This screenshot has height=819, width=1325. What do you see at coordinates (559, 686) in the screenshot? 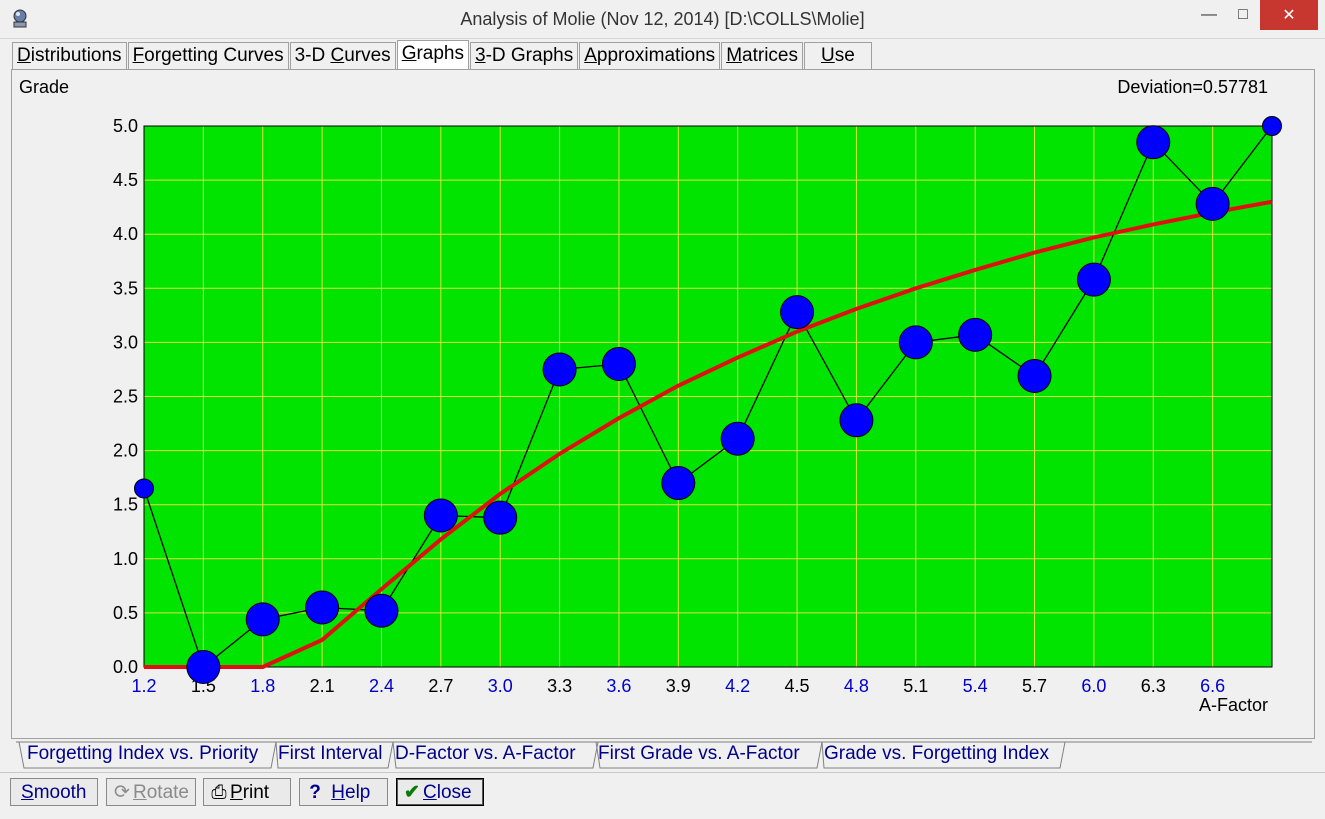
I see `x-tick-label: 3.3` at bounding box center [559, 686].